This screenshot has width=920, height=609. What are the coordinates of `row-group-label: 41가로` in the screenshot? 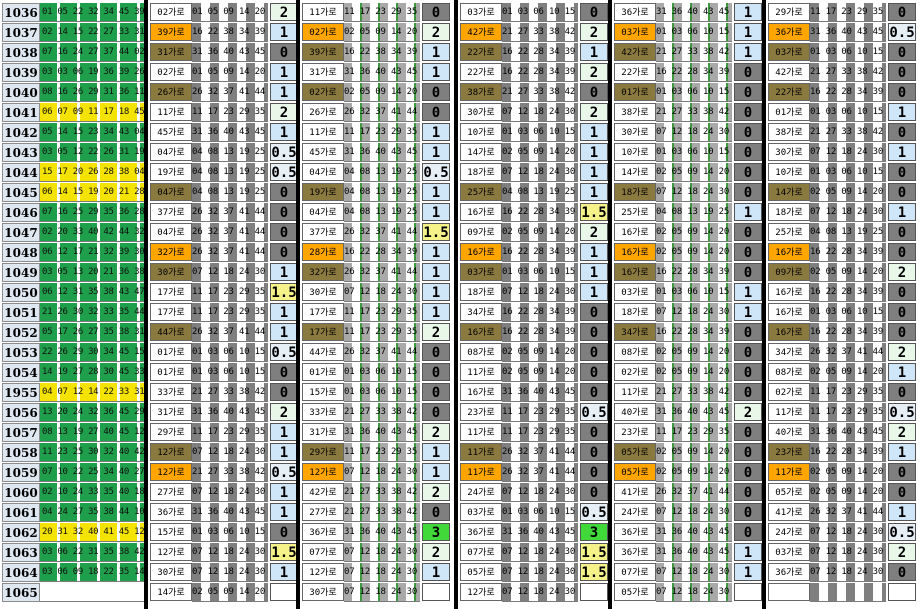 It's located at (635, 492).